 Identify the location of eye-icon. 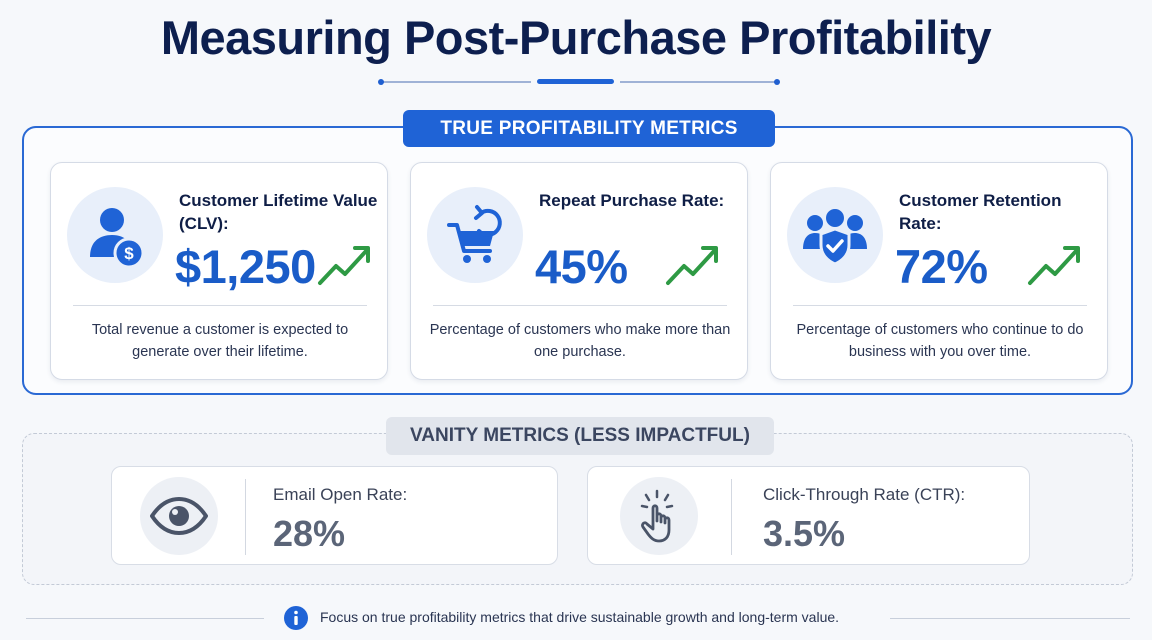
(179, 516).